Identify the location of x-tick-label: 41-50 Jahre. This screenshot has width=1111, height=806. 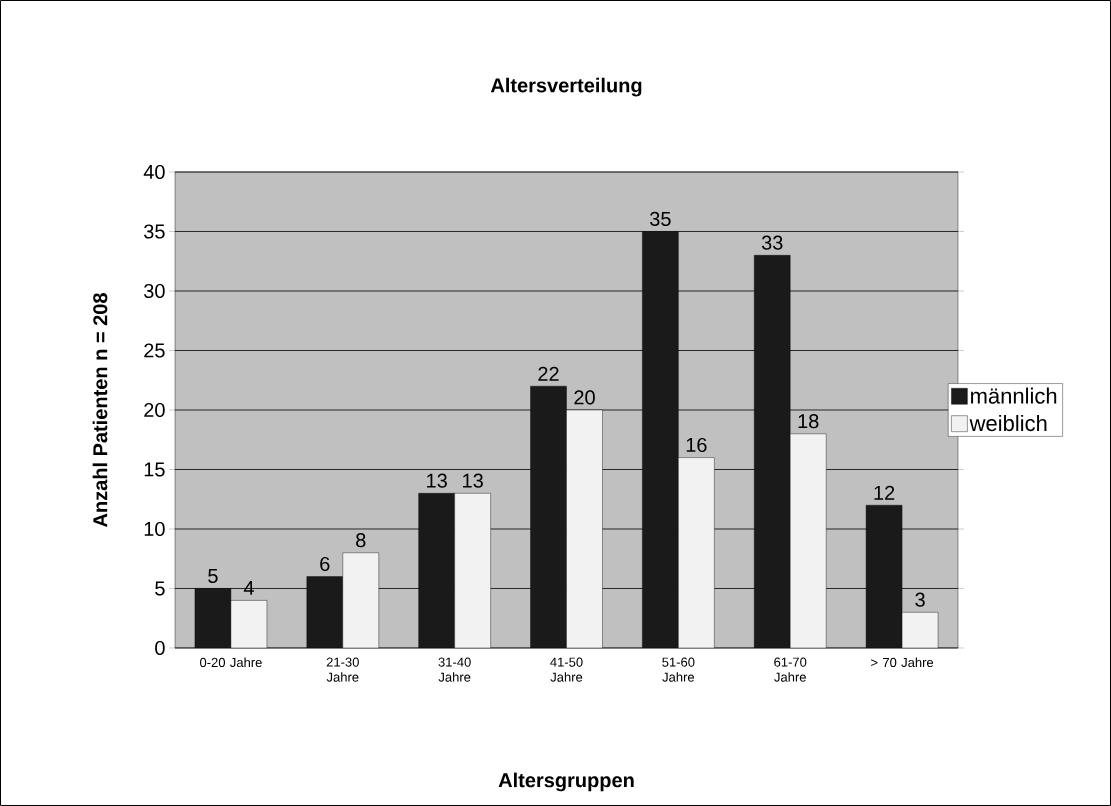
(566, 669).